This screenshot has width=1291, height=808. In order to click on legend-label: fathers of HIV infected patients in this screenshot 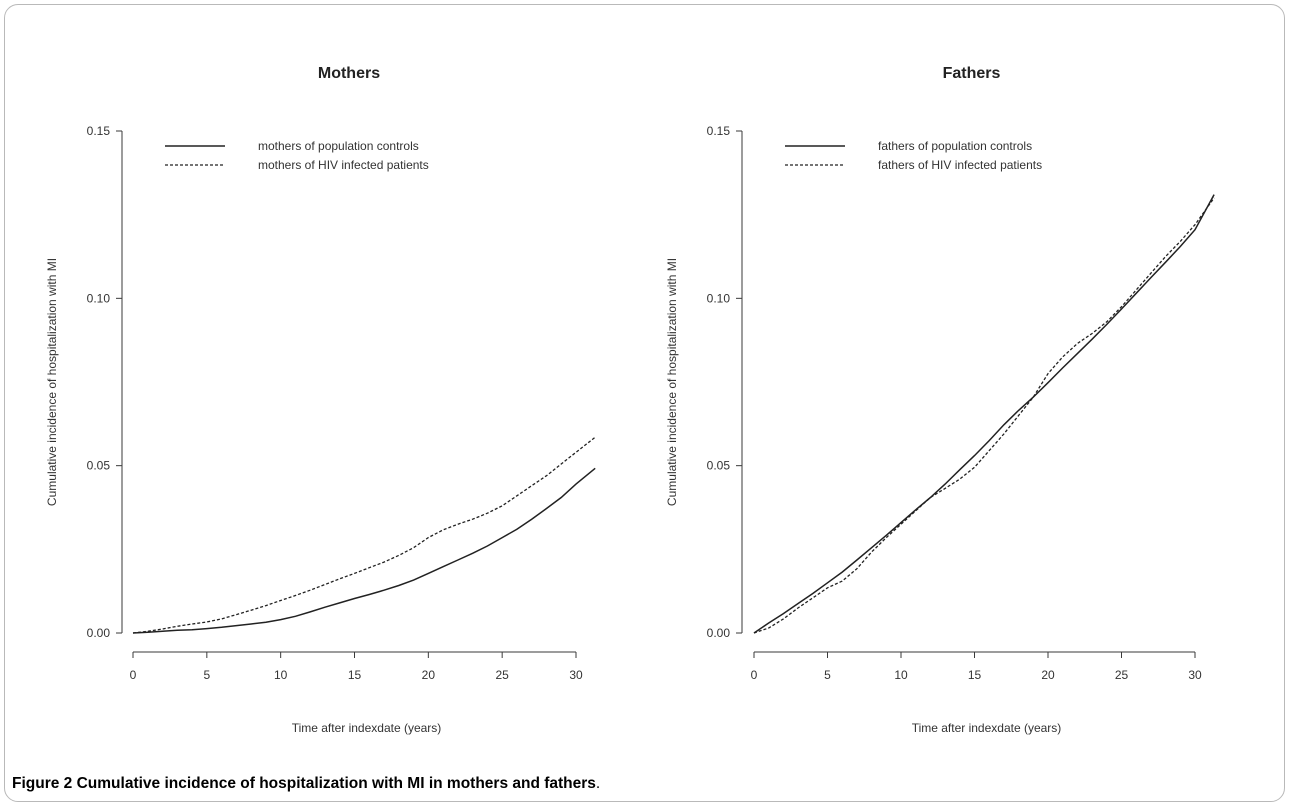, I will do `click(960, 165)`.